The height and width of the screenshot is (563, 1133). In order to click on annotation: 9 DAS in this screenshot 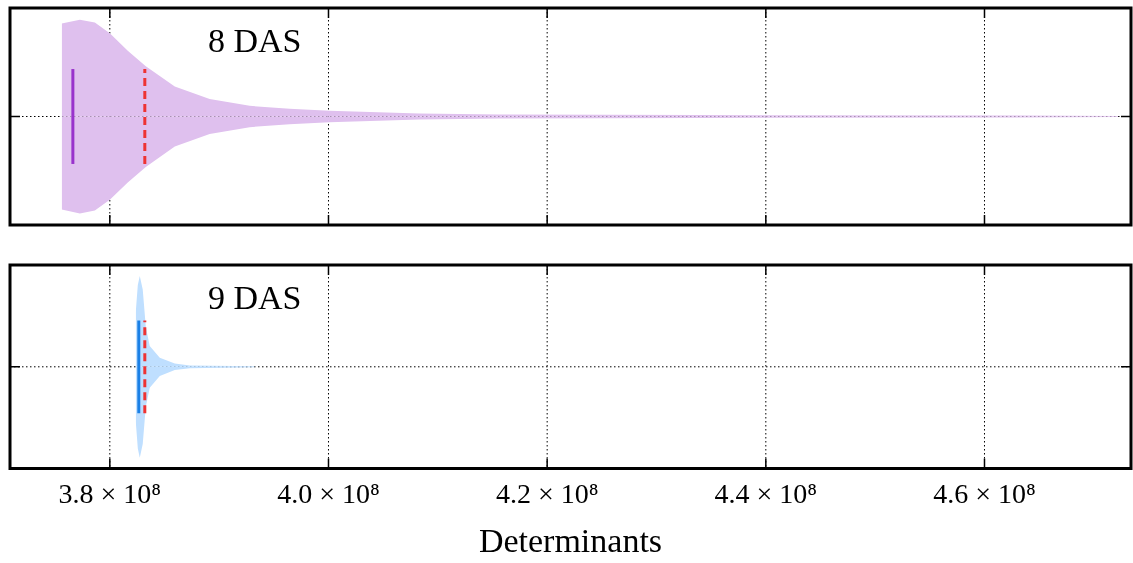, I will do `click(255, 297)`.